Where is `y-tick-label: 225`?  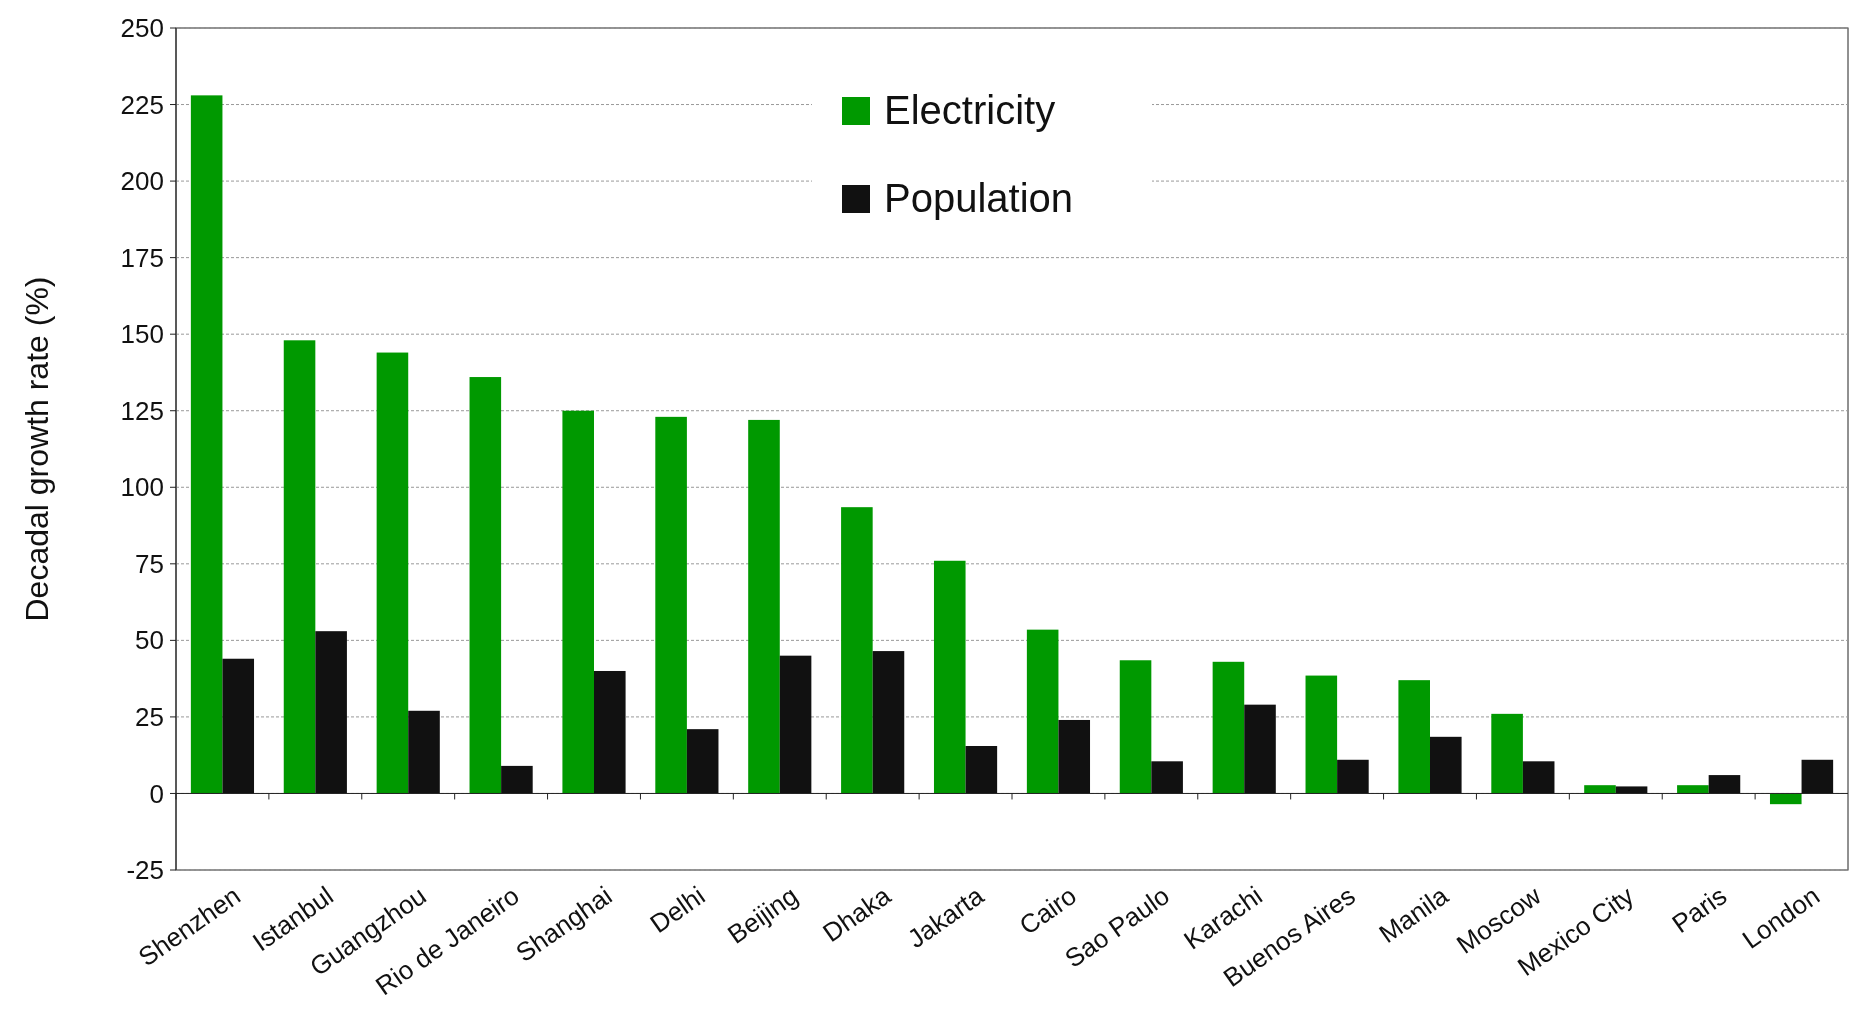 y-tick-label: 225 is located at coordinates (142, 104).